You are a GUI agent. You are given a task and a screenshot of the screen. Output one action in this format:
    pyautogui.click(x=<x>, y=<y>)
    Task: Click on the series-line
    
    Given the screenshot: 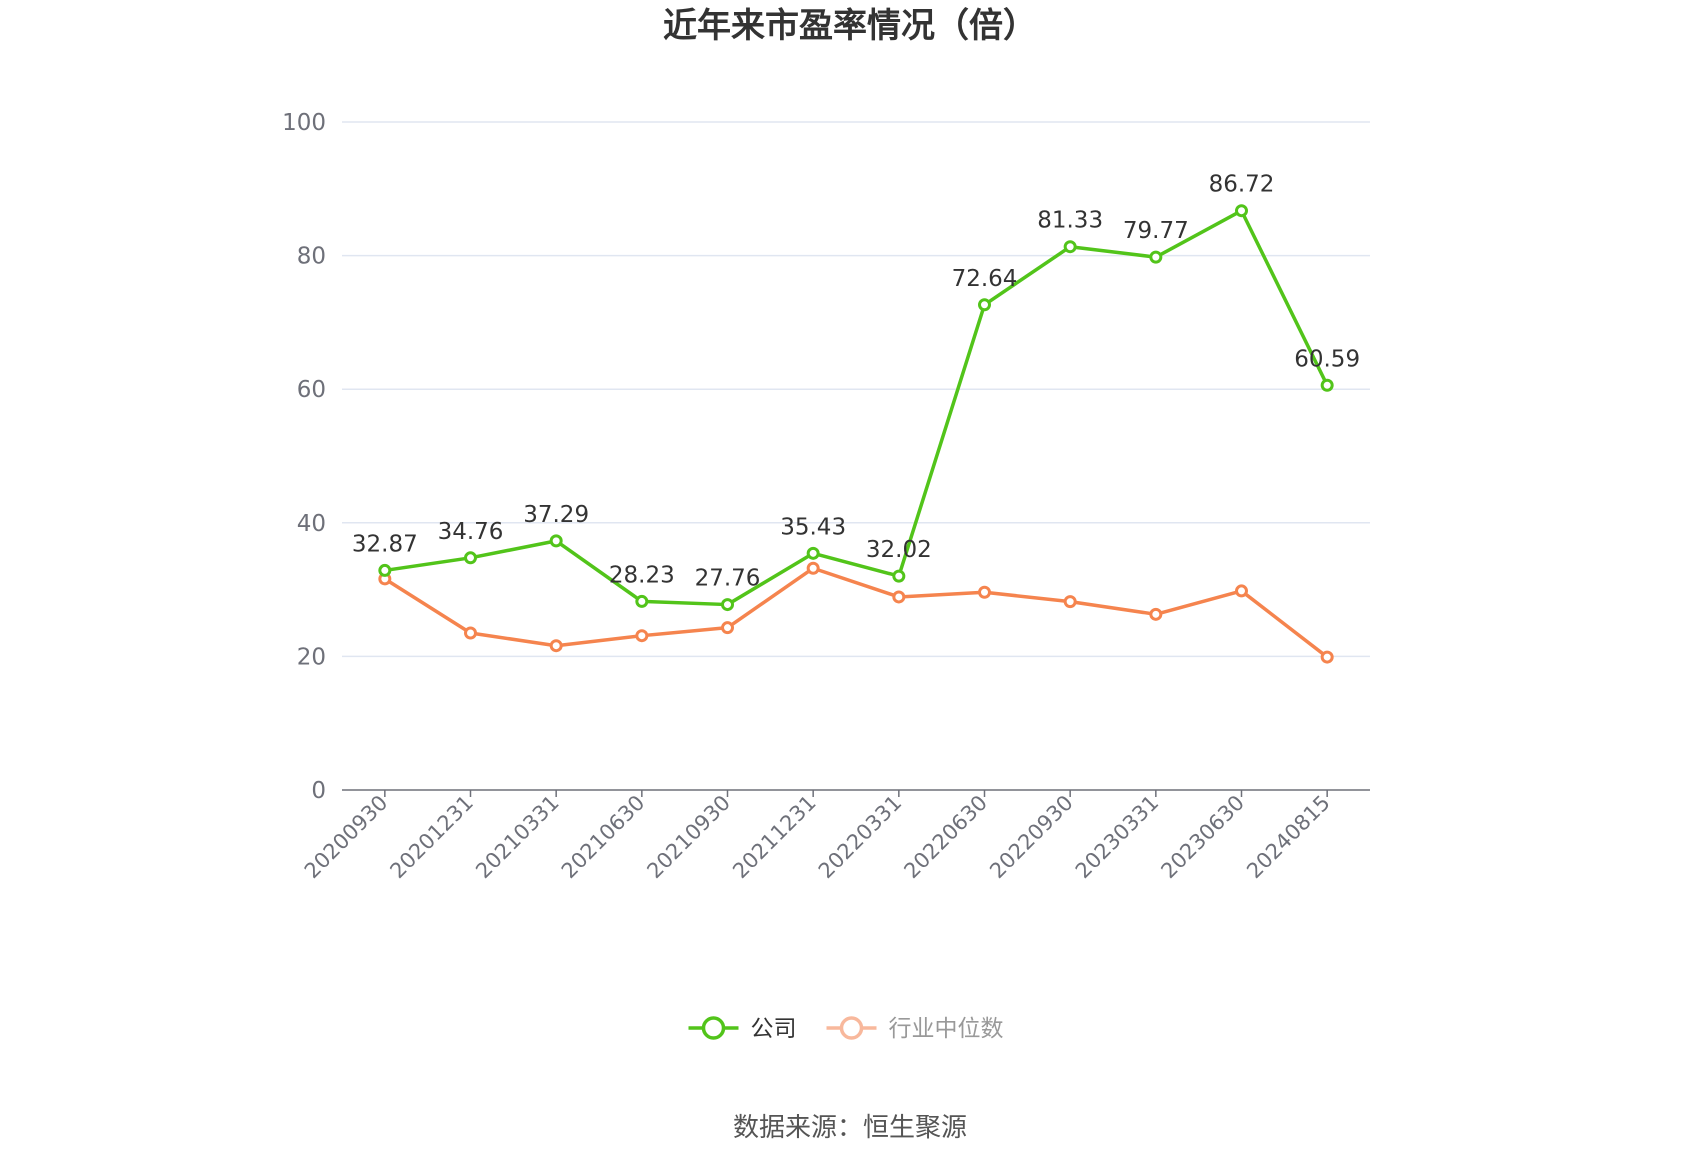 What is the action you would take?
    pyautogui.click(x=856, y=612)
    